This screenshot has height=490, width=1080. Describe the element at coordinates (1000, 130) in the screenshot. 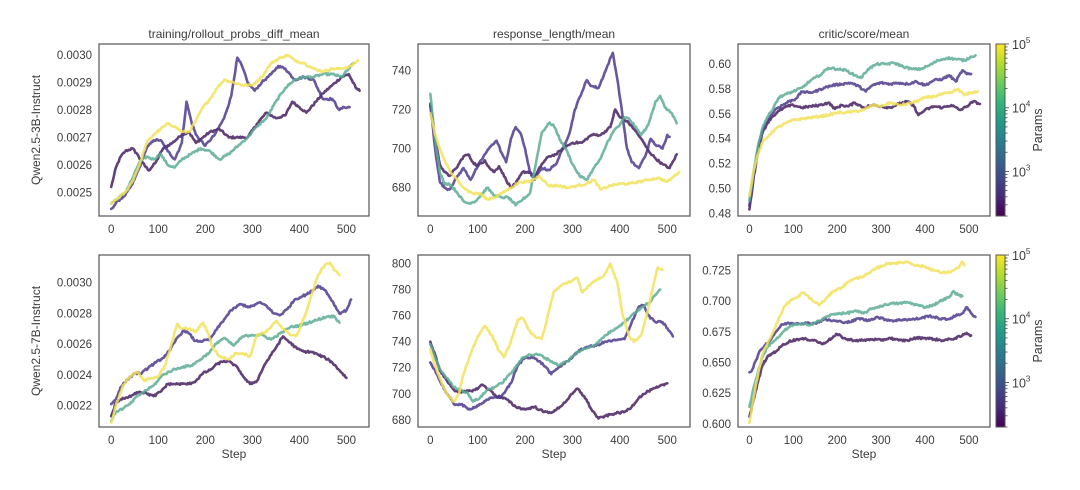

I see `colorbar-gradient` at that location.